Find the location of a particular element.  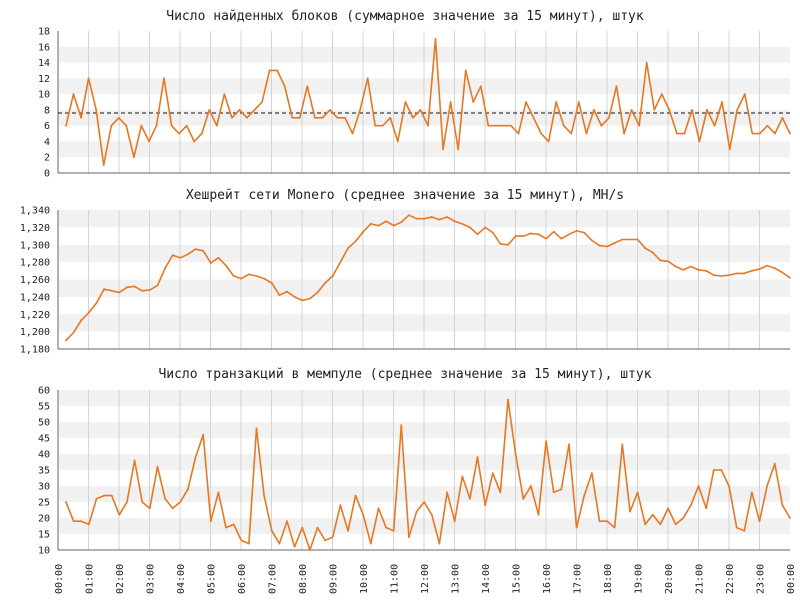

y-tick-label: 1,180 is located at coordinates (35, 350).